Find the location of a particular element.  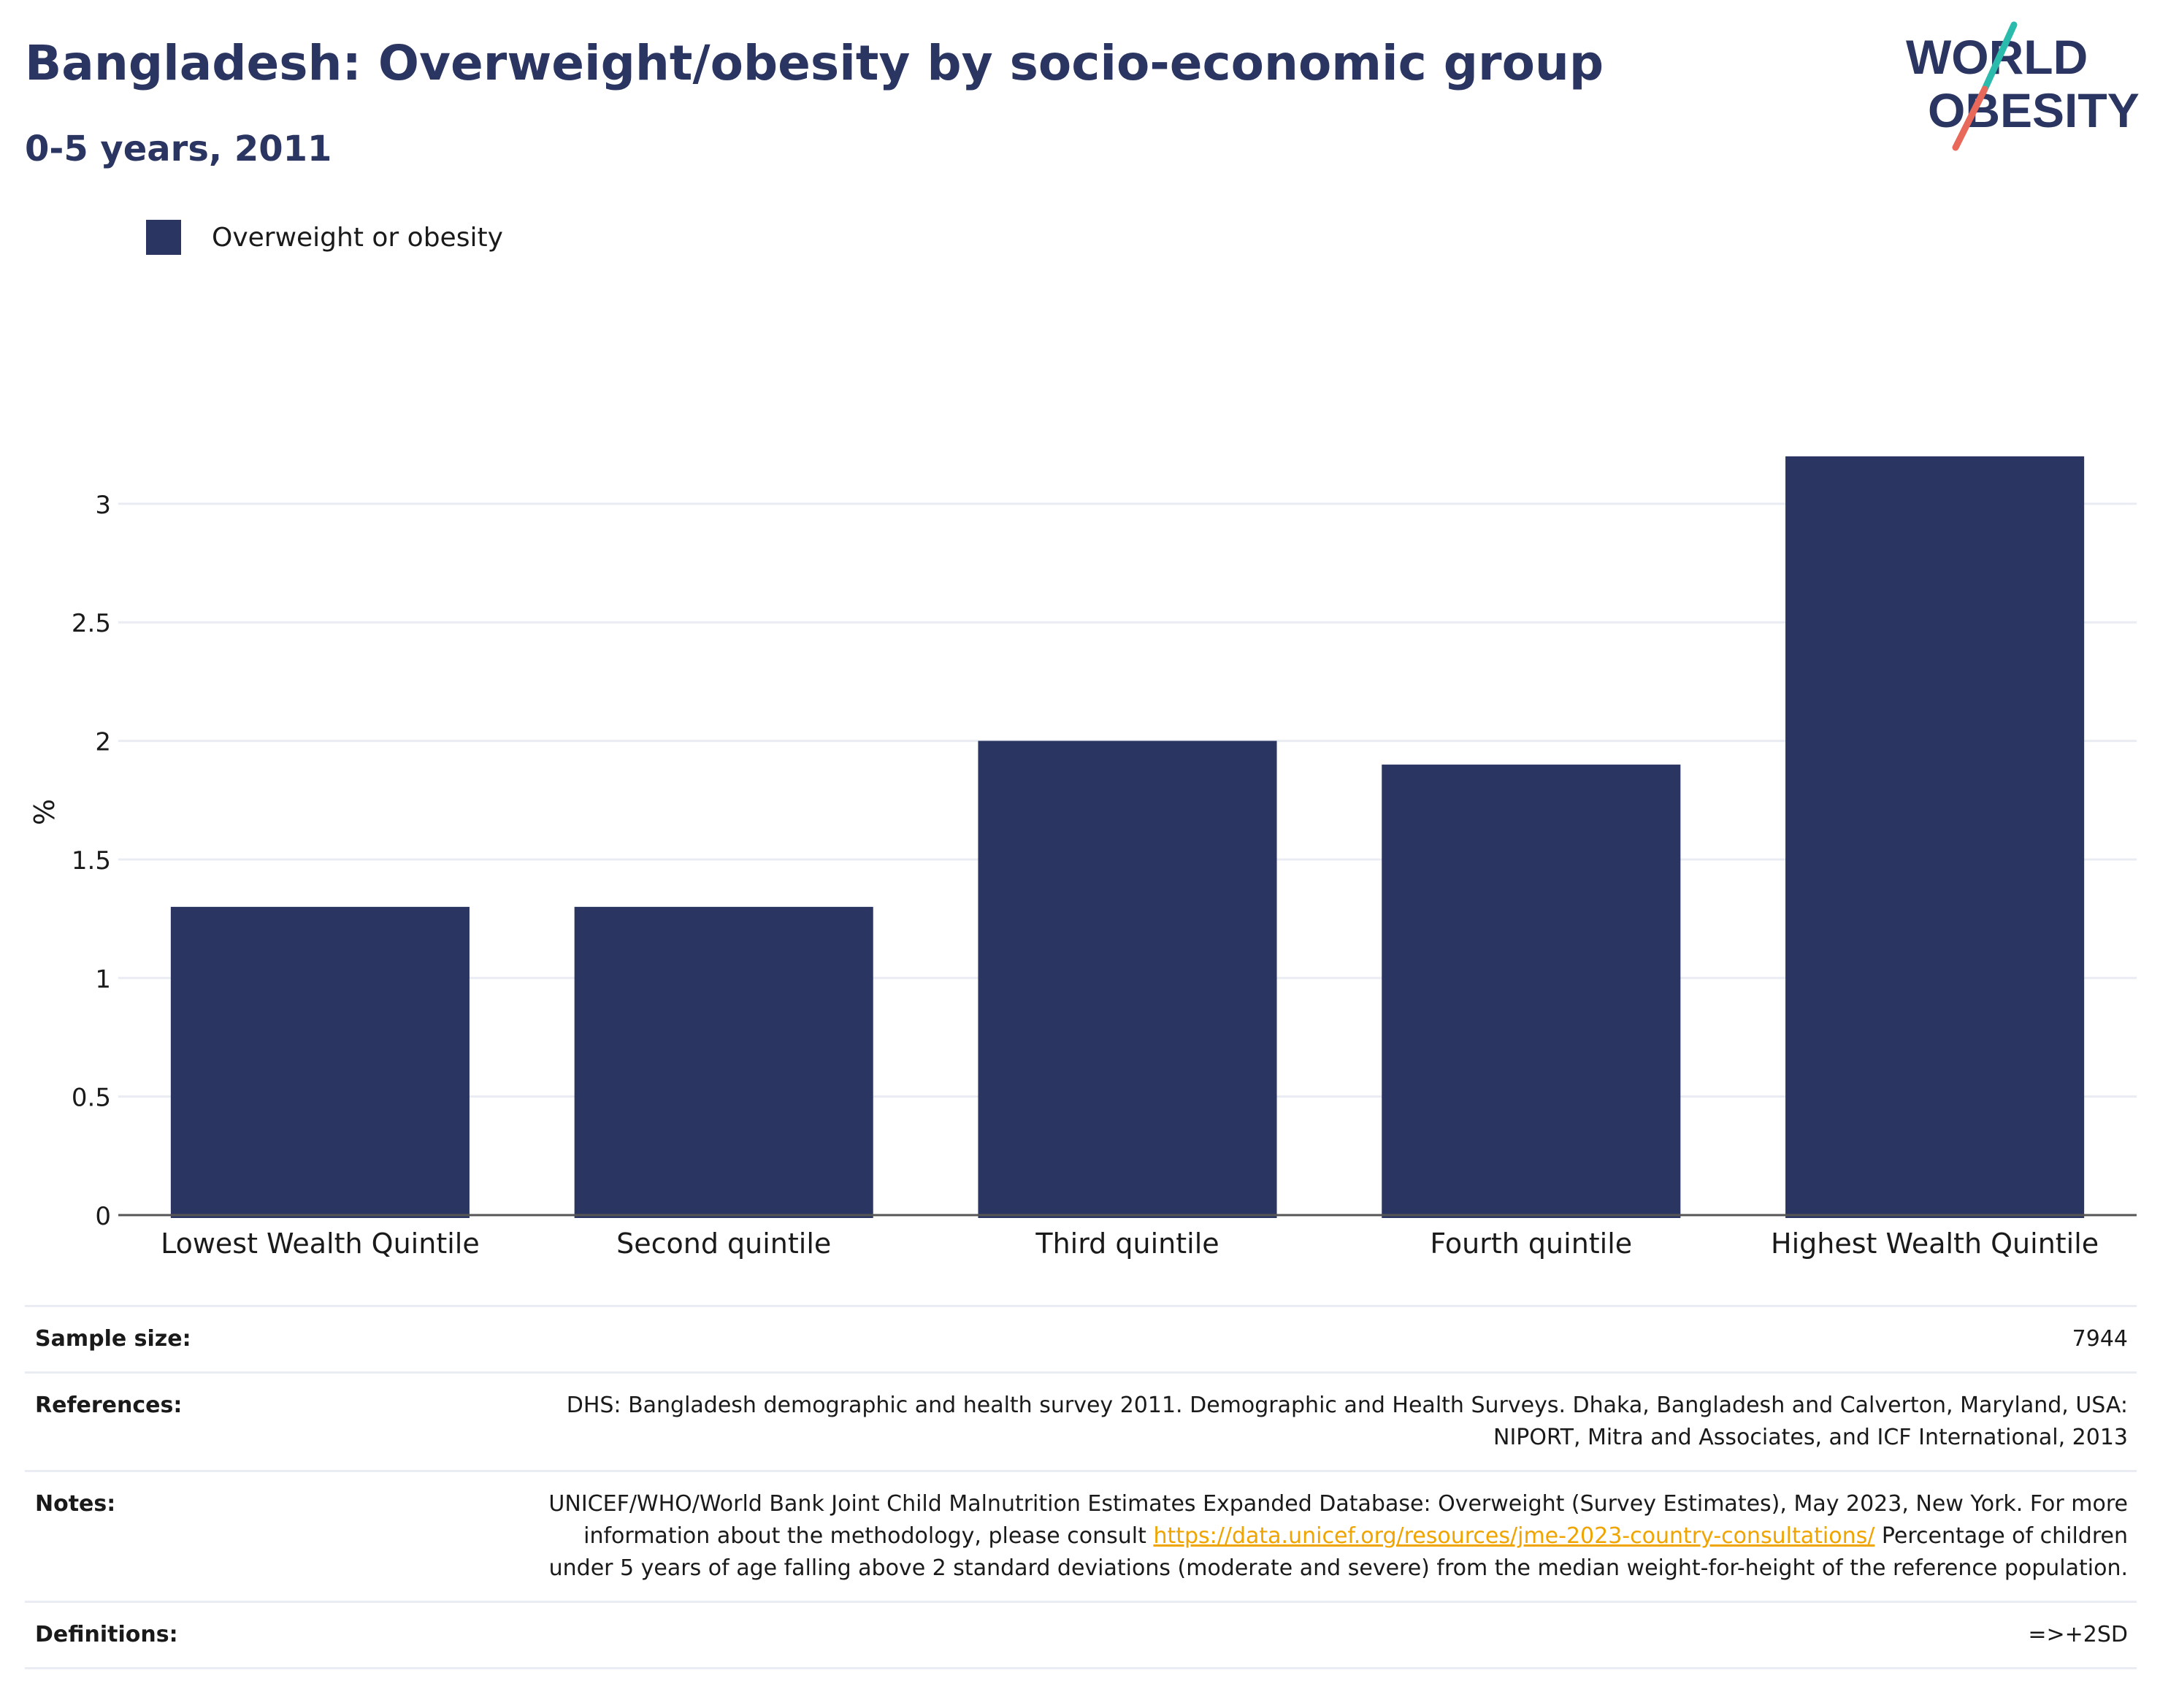

x-tick-label: Third quintile is located at coordinates (1127, 1244).